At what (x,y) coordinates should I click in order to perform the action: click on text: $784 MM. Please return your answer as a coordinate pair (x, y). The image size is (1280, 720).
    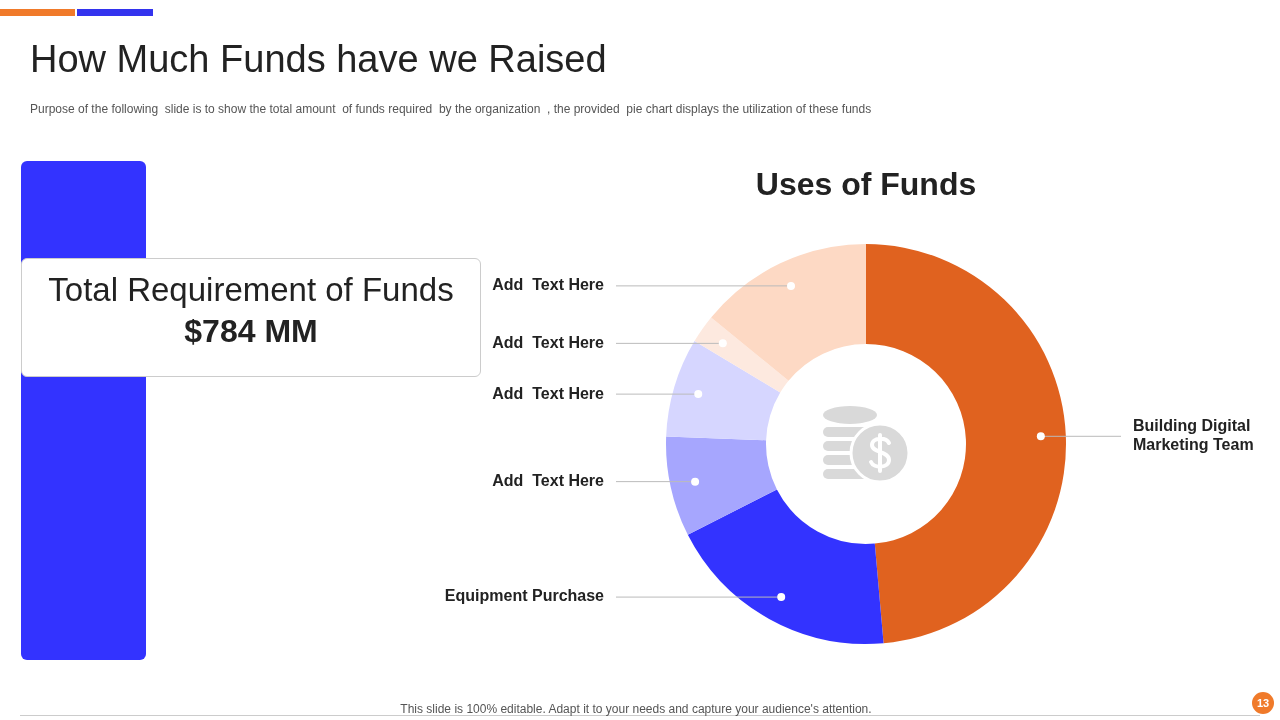
    Looking at the image, I should click on (251, 331).